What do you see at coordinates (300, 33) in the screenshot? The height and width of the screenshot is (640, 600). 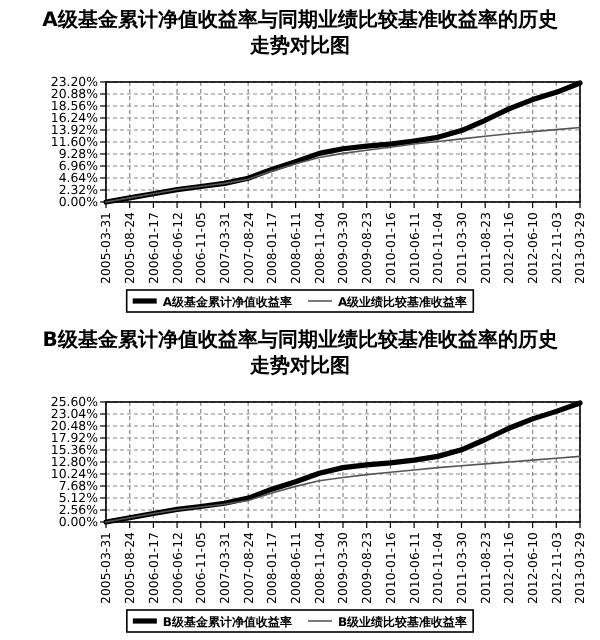 I see `chart-title: A级基金累计净值收益率与同期业绩比较基准收益率的历史走势对比图` at bounding box center [300, 33].